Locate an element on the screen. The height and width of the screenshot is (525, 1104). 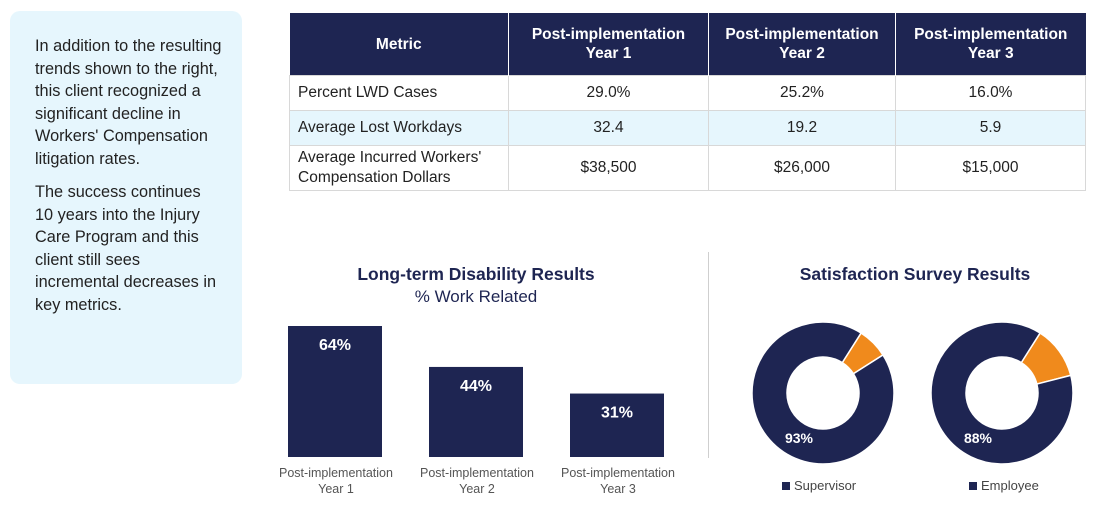
table-row: Percent LWD Cases 29.0% 25.2% 16.0% is located at coordinates (687, 93).